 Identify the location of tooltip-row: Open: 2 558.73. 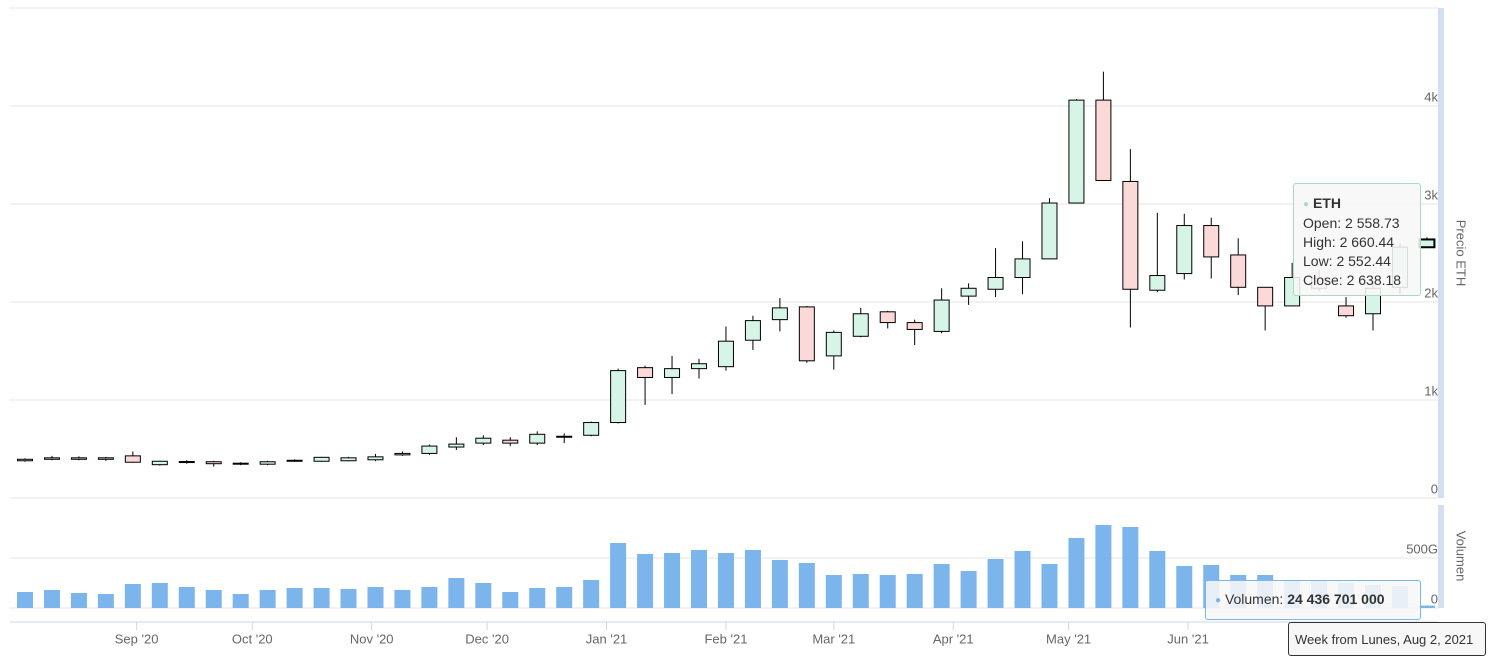
(1351, 223).